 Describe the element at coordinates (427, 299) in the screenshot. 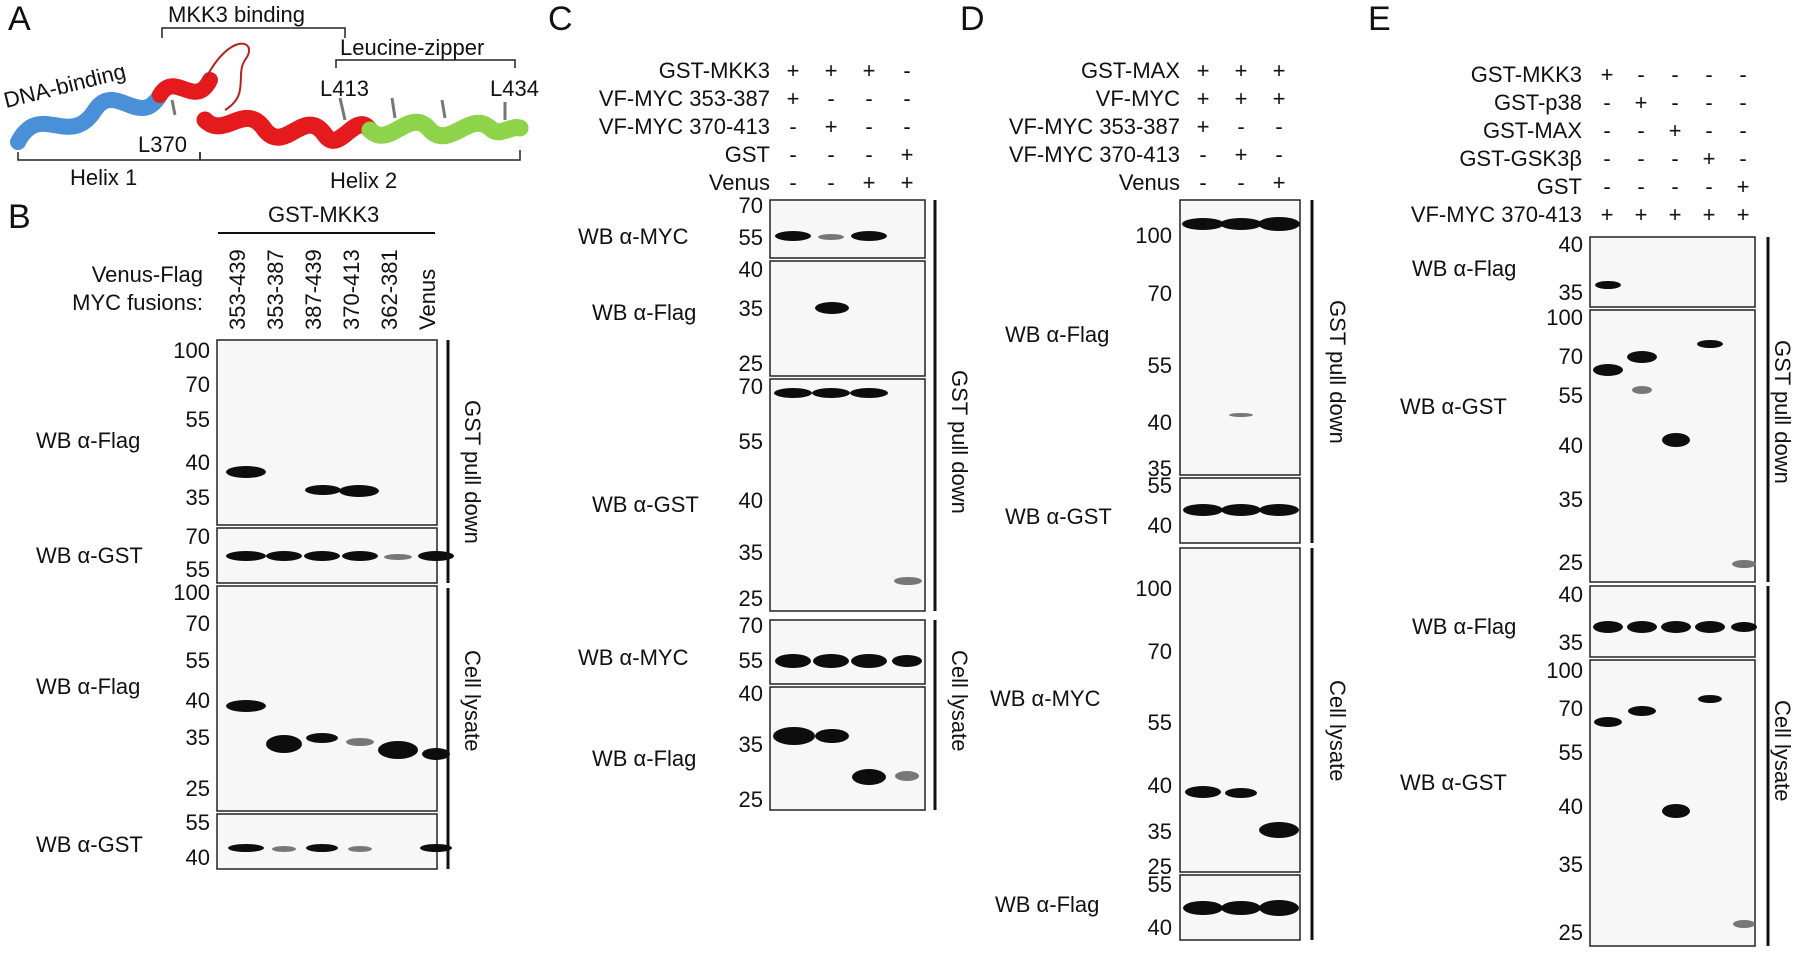

I see `lane-label: Venus` at that location.